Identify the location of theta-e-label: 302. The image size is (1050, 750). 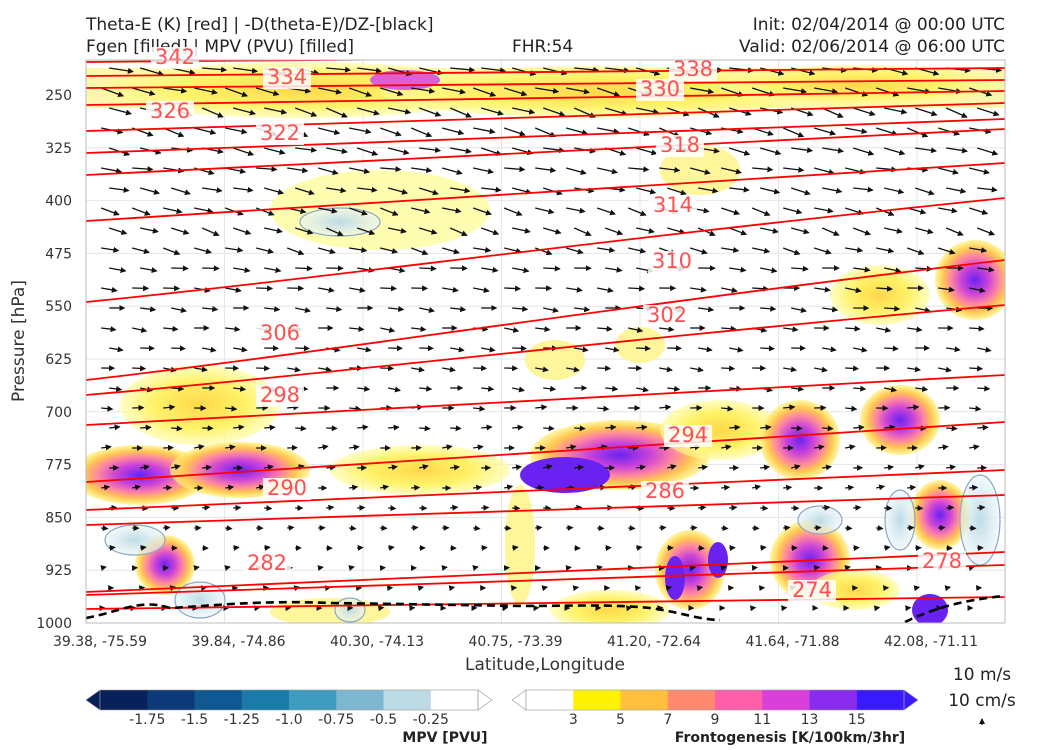
(667, 315).